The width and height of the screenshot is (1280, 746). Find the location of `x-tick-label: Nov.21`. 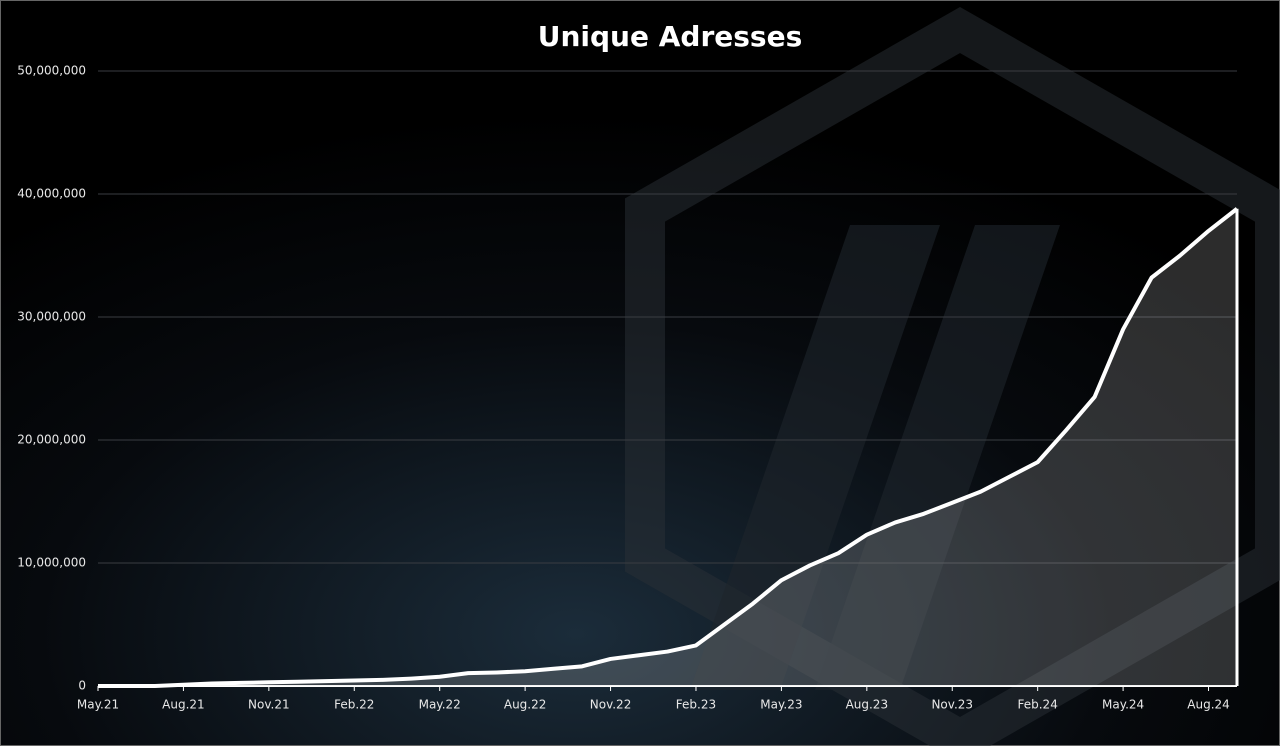

x-tick-label: Nov.21 is located at coordinates (269, 705).